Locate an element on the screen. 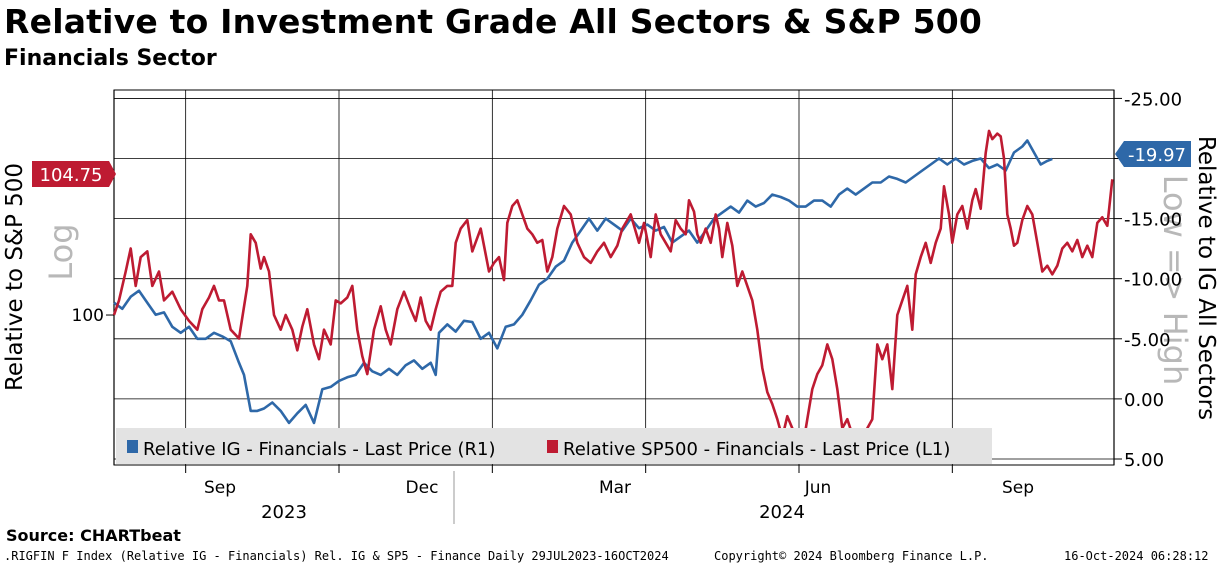 The width and height of the screenshot is (1224, 566). source-label: Source: CHARTbeat is located at coordinates (93, 535).